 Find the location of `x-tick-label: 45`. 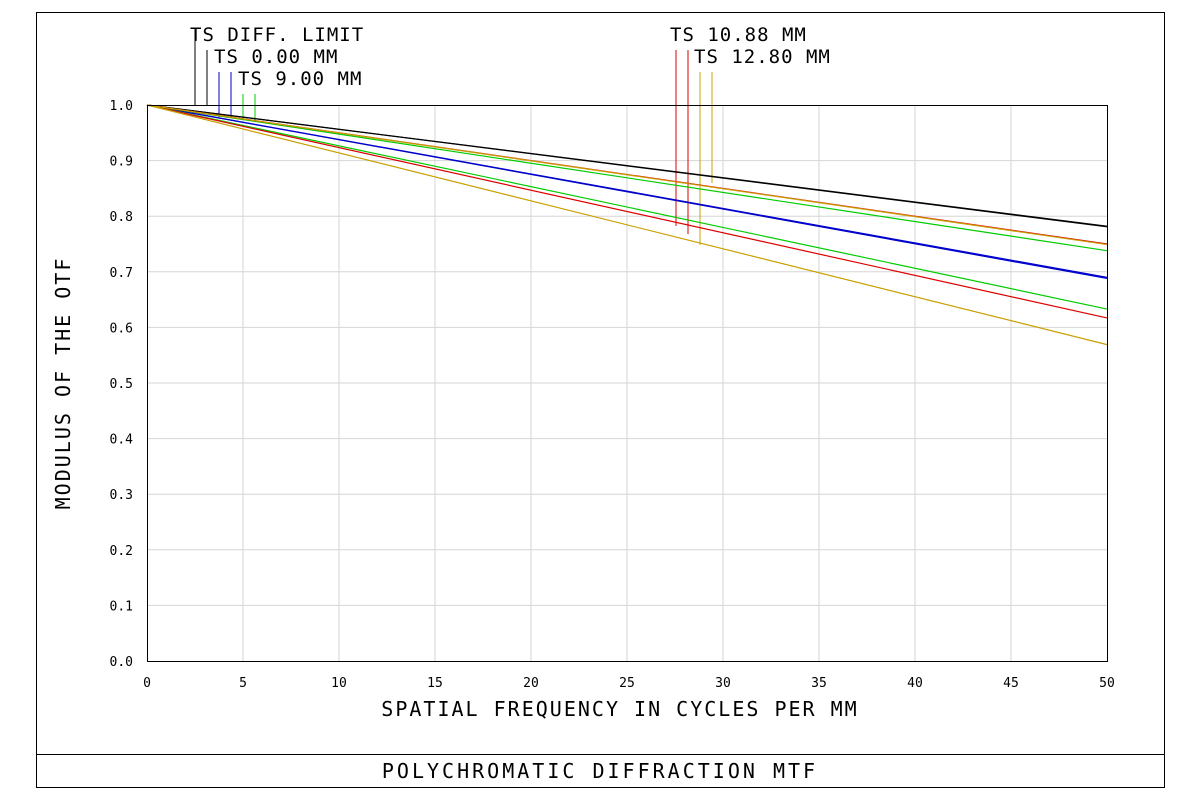

x-tick-label: 45 is located at coordinates (1011, 683).